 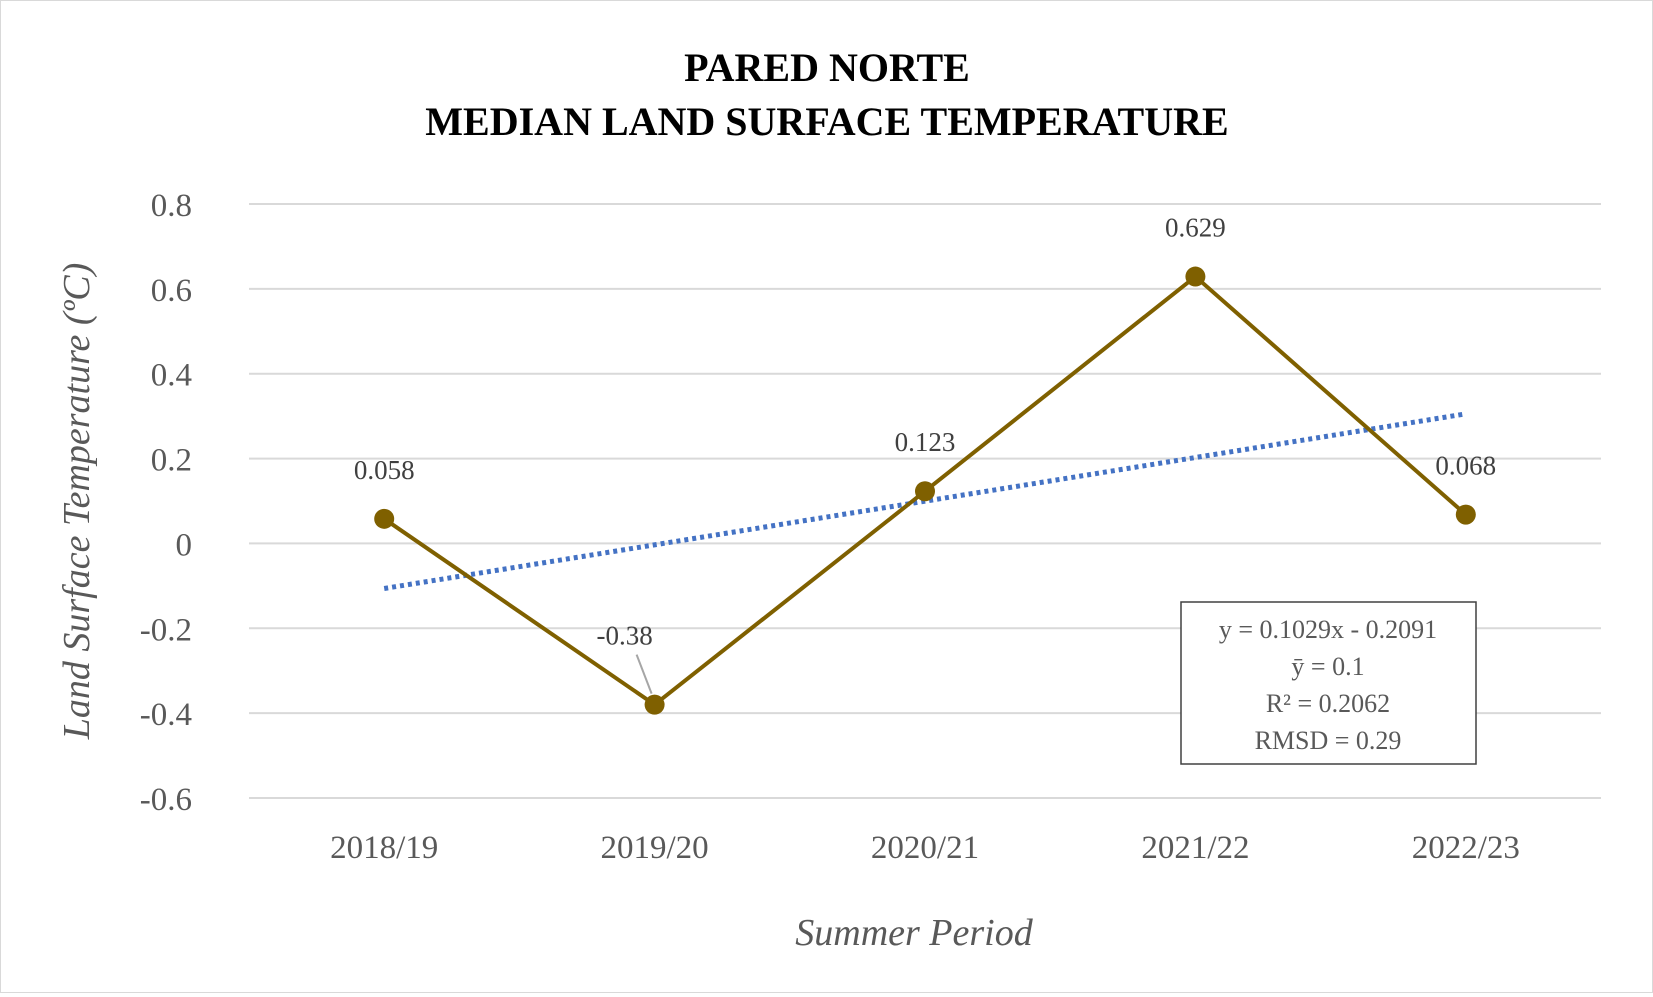 What do you see at coordinates (1465, 466) in the screenshot?
I see `data-label: 0.068` at bounding box center [1465, 466].